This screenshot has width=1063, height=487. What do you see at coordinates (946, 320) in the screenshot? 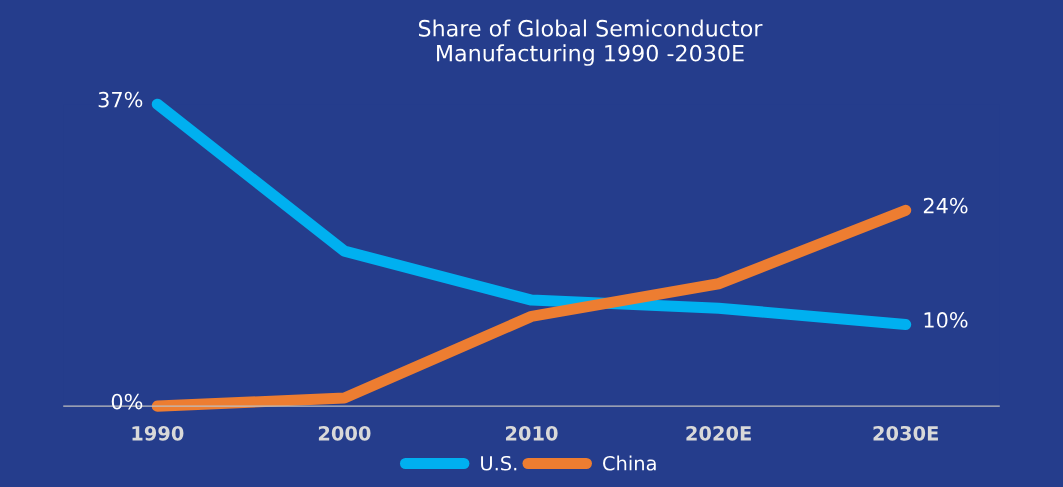
I see `data-label: 10%` at bounding box center [946, 320].